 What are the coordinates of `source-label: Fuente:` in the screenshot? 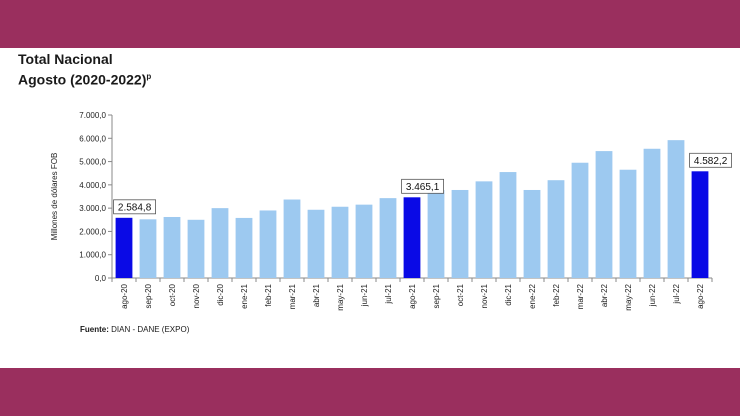 It's located at (94, 329).